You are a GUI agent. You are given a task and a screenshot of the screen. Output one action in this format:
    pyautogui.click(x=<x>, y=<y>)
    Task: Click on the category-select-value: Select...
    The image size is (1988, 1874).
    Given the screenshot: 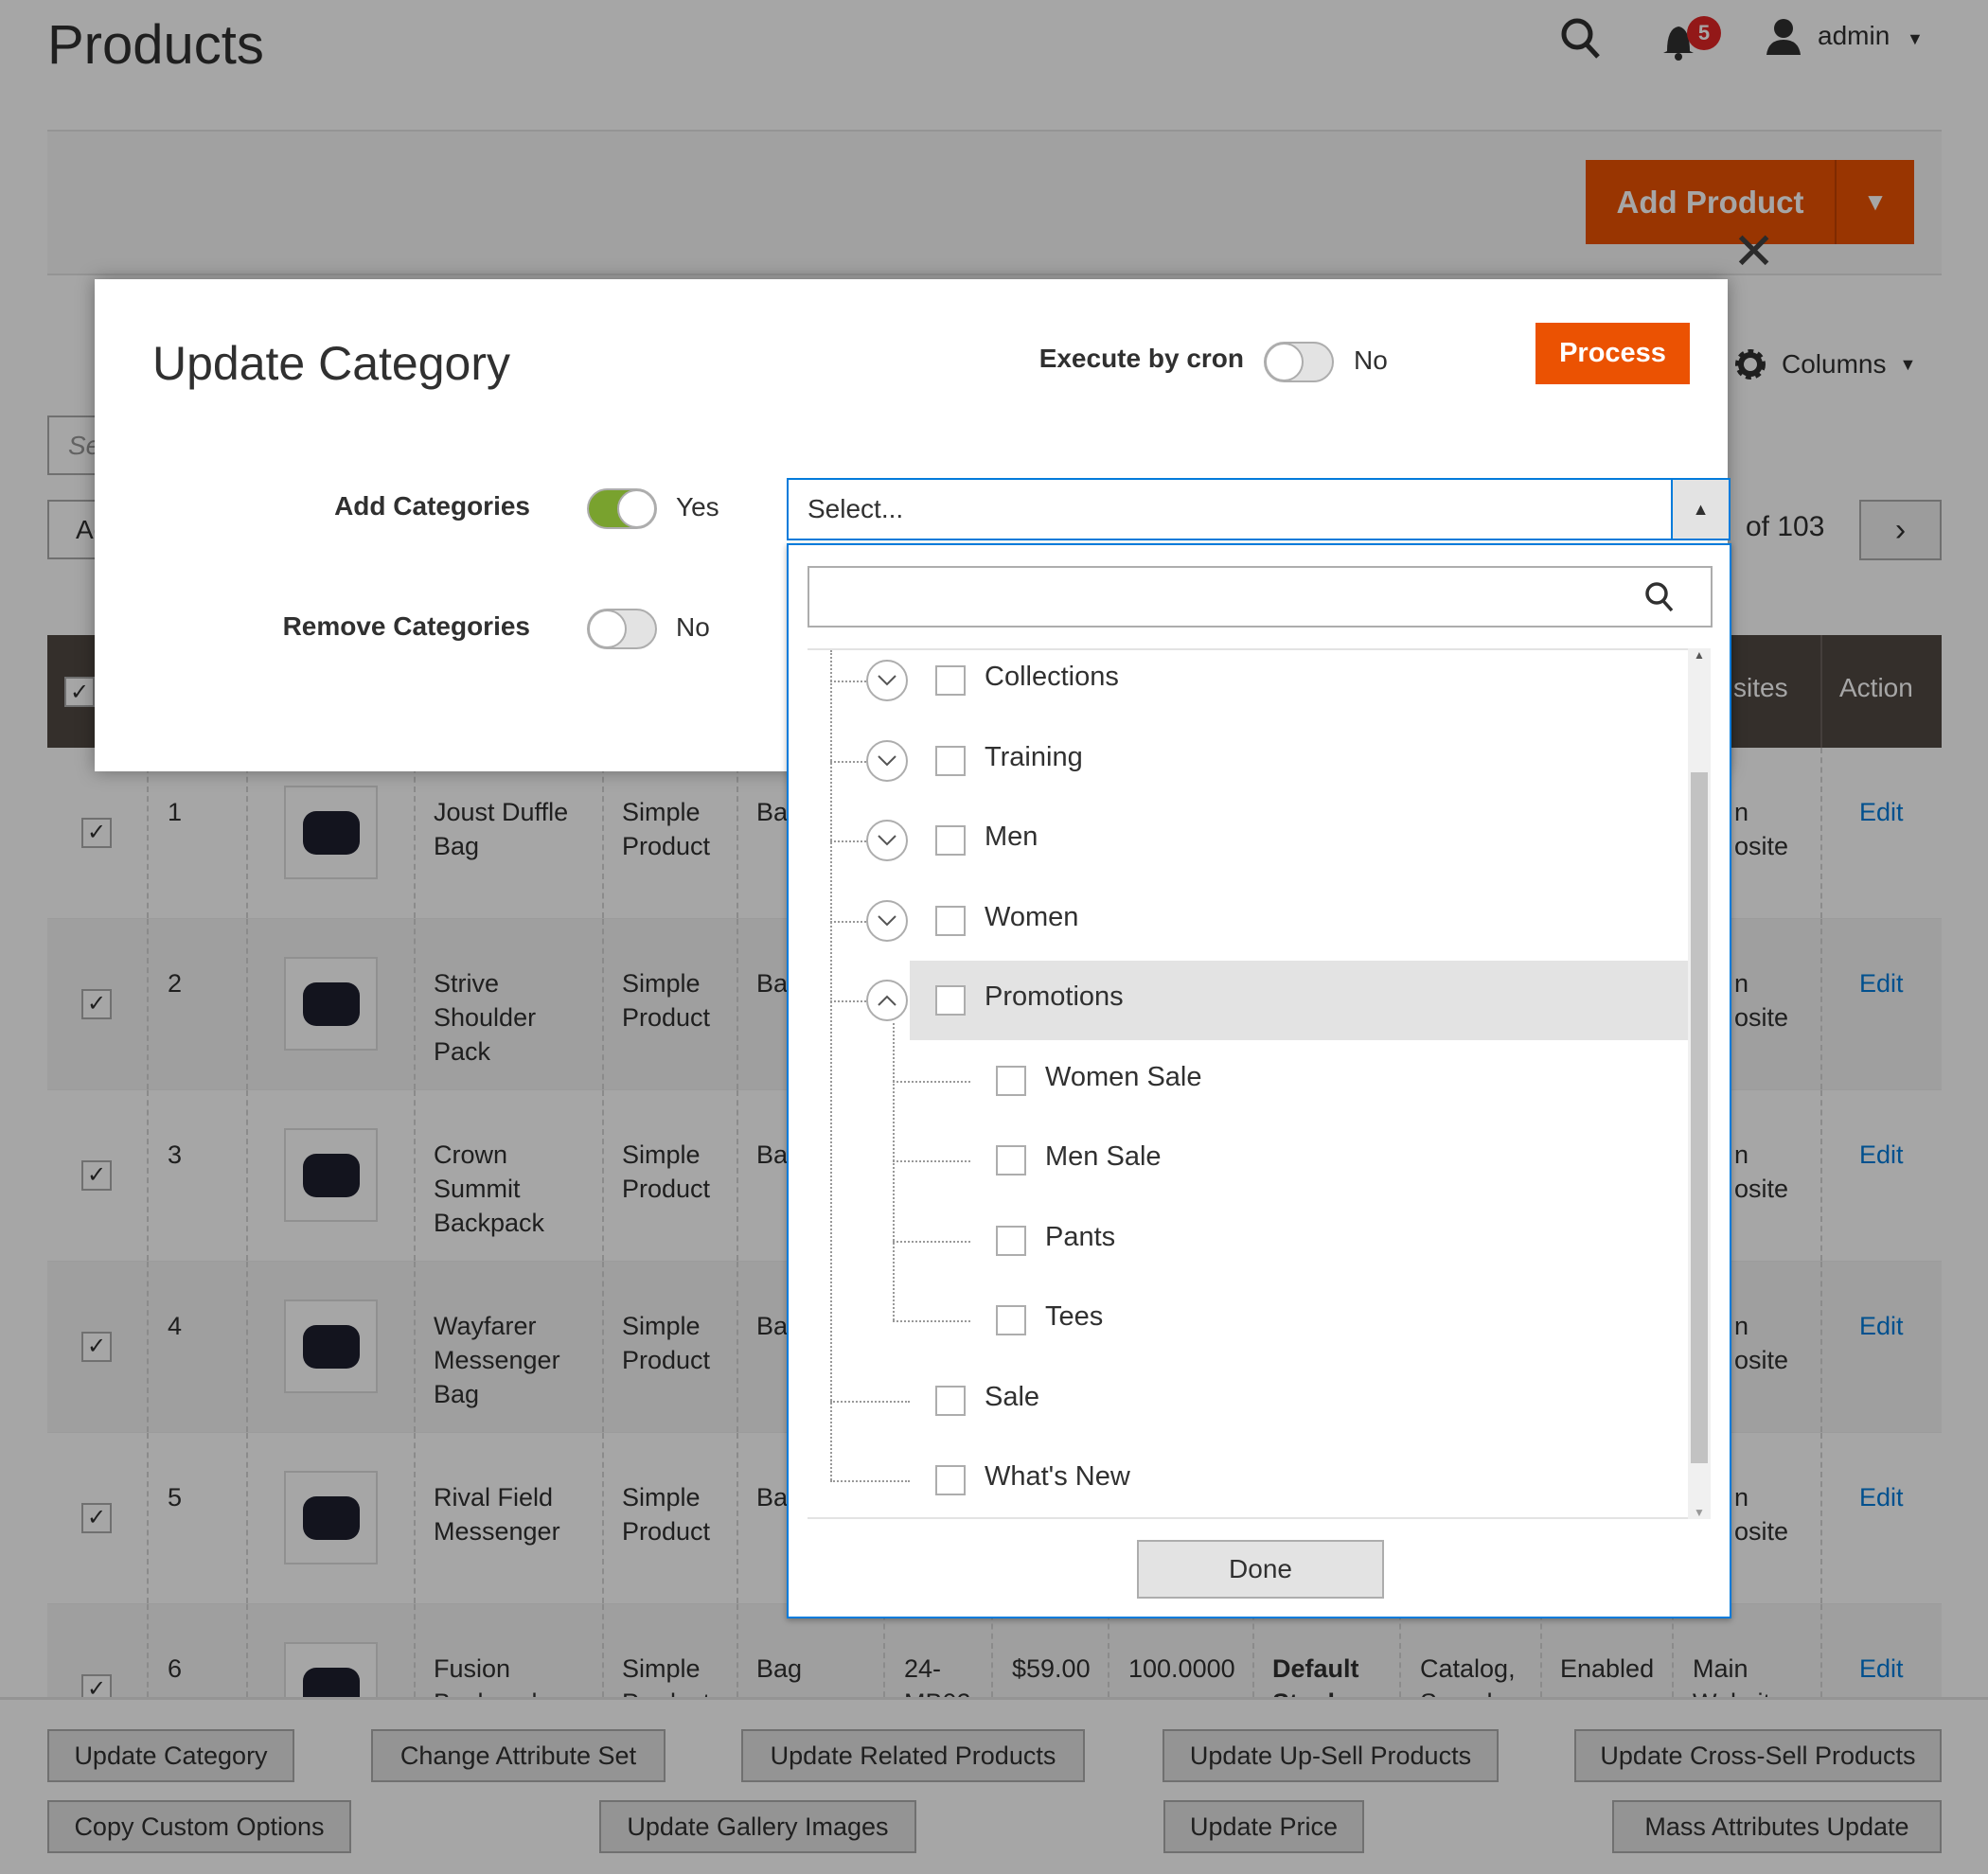 What is the action you would take?
    pyautogui.click(x=856, y=509)
    